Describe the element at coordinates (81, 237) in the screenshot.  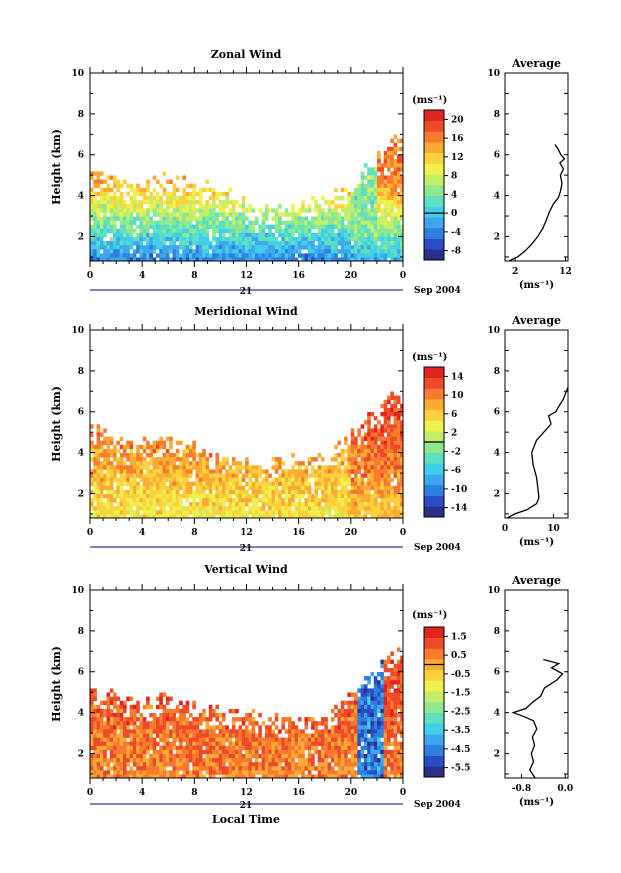
I see `y-tick-label: 2` at that location.